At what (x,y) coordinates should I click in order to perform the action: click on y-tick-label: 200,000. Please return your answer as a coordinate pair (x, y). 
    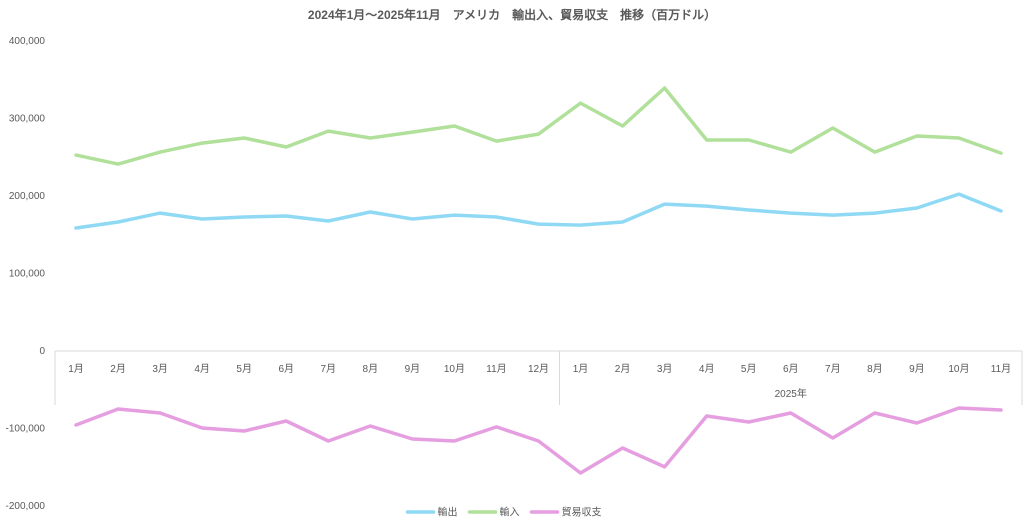
    Looking at the image, I should click on (27, 196).